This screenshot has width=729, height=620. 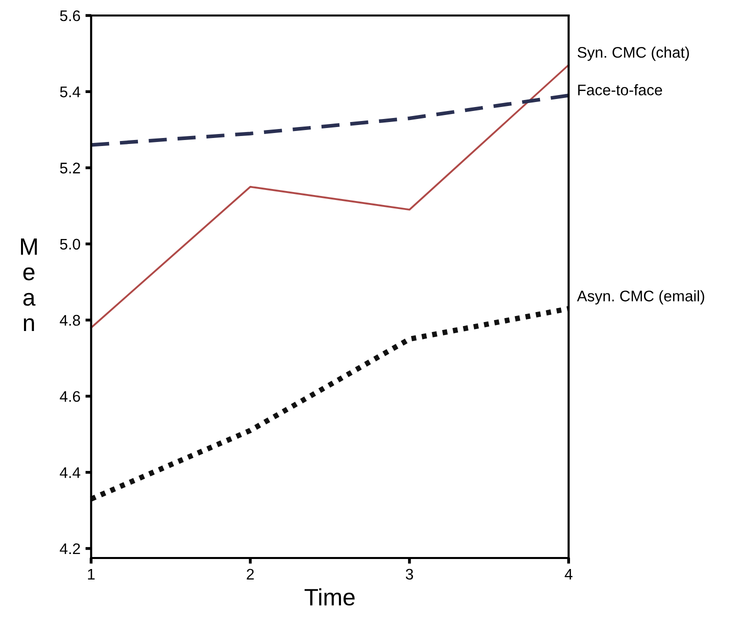 What do you see at coordinates (91, 574) in the screenshot?
I see `x-tick-label: 1` at bounding box center [91, 574].